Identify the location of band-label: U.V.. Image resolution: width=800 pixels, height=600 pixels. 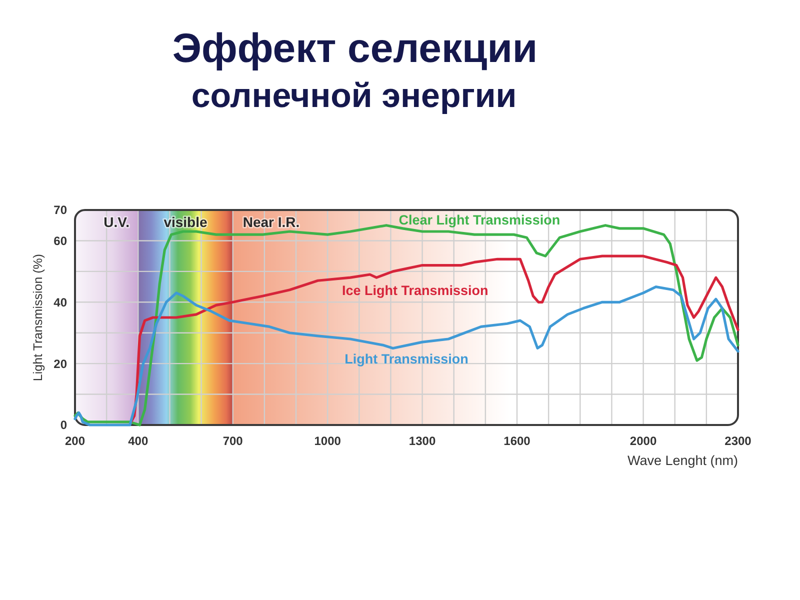
(117, 222).